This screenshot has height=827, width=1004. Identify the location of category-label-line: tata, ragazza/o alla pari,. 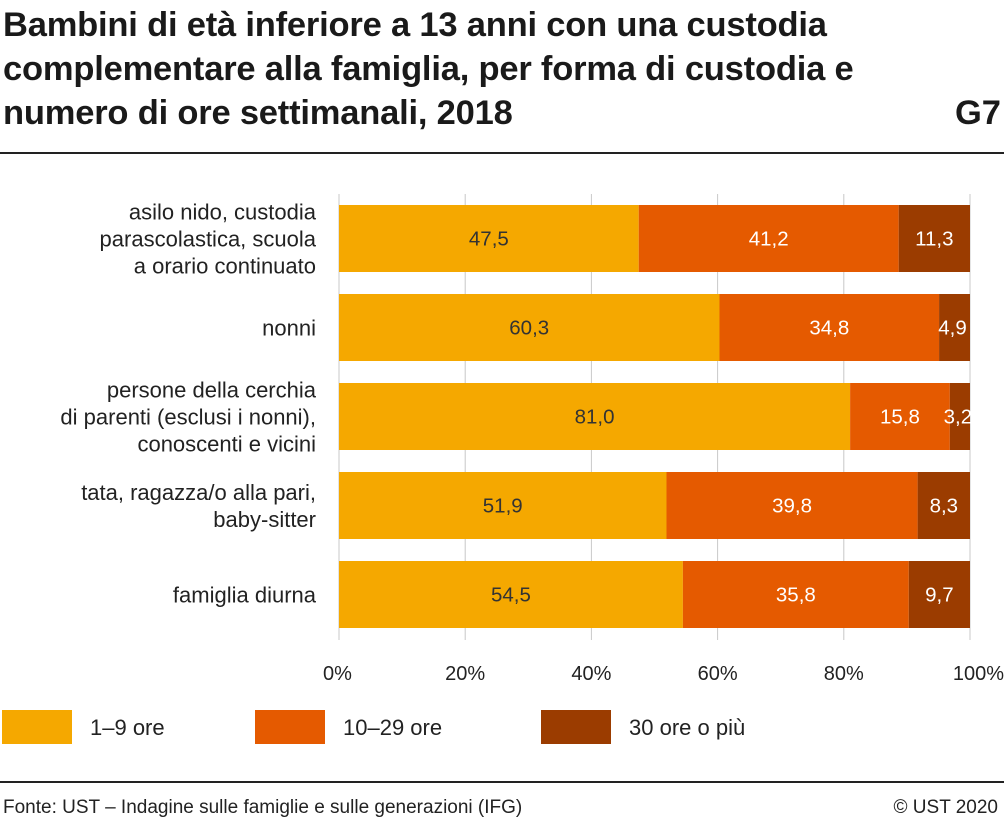
(198, 492).